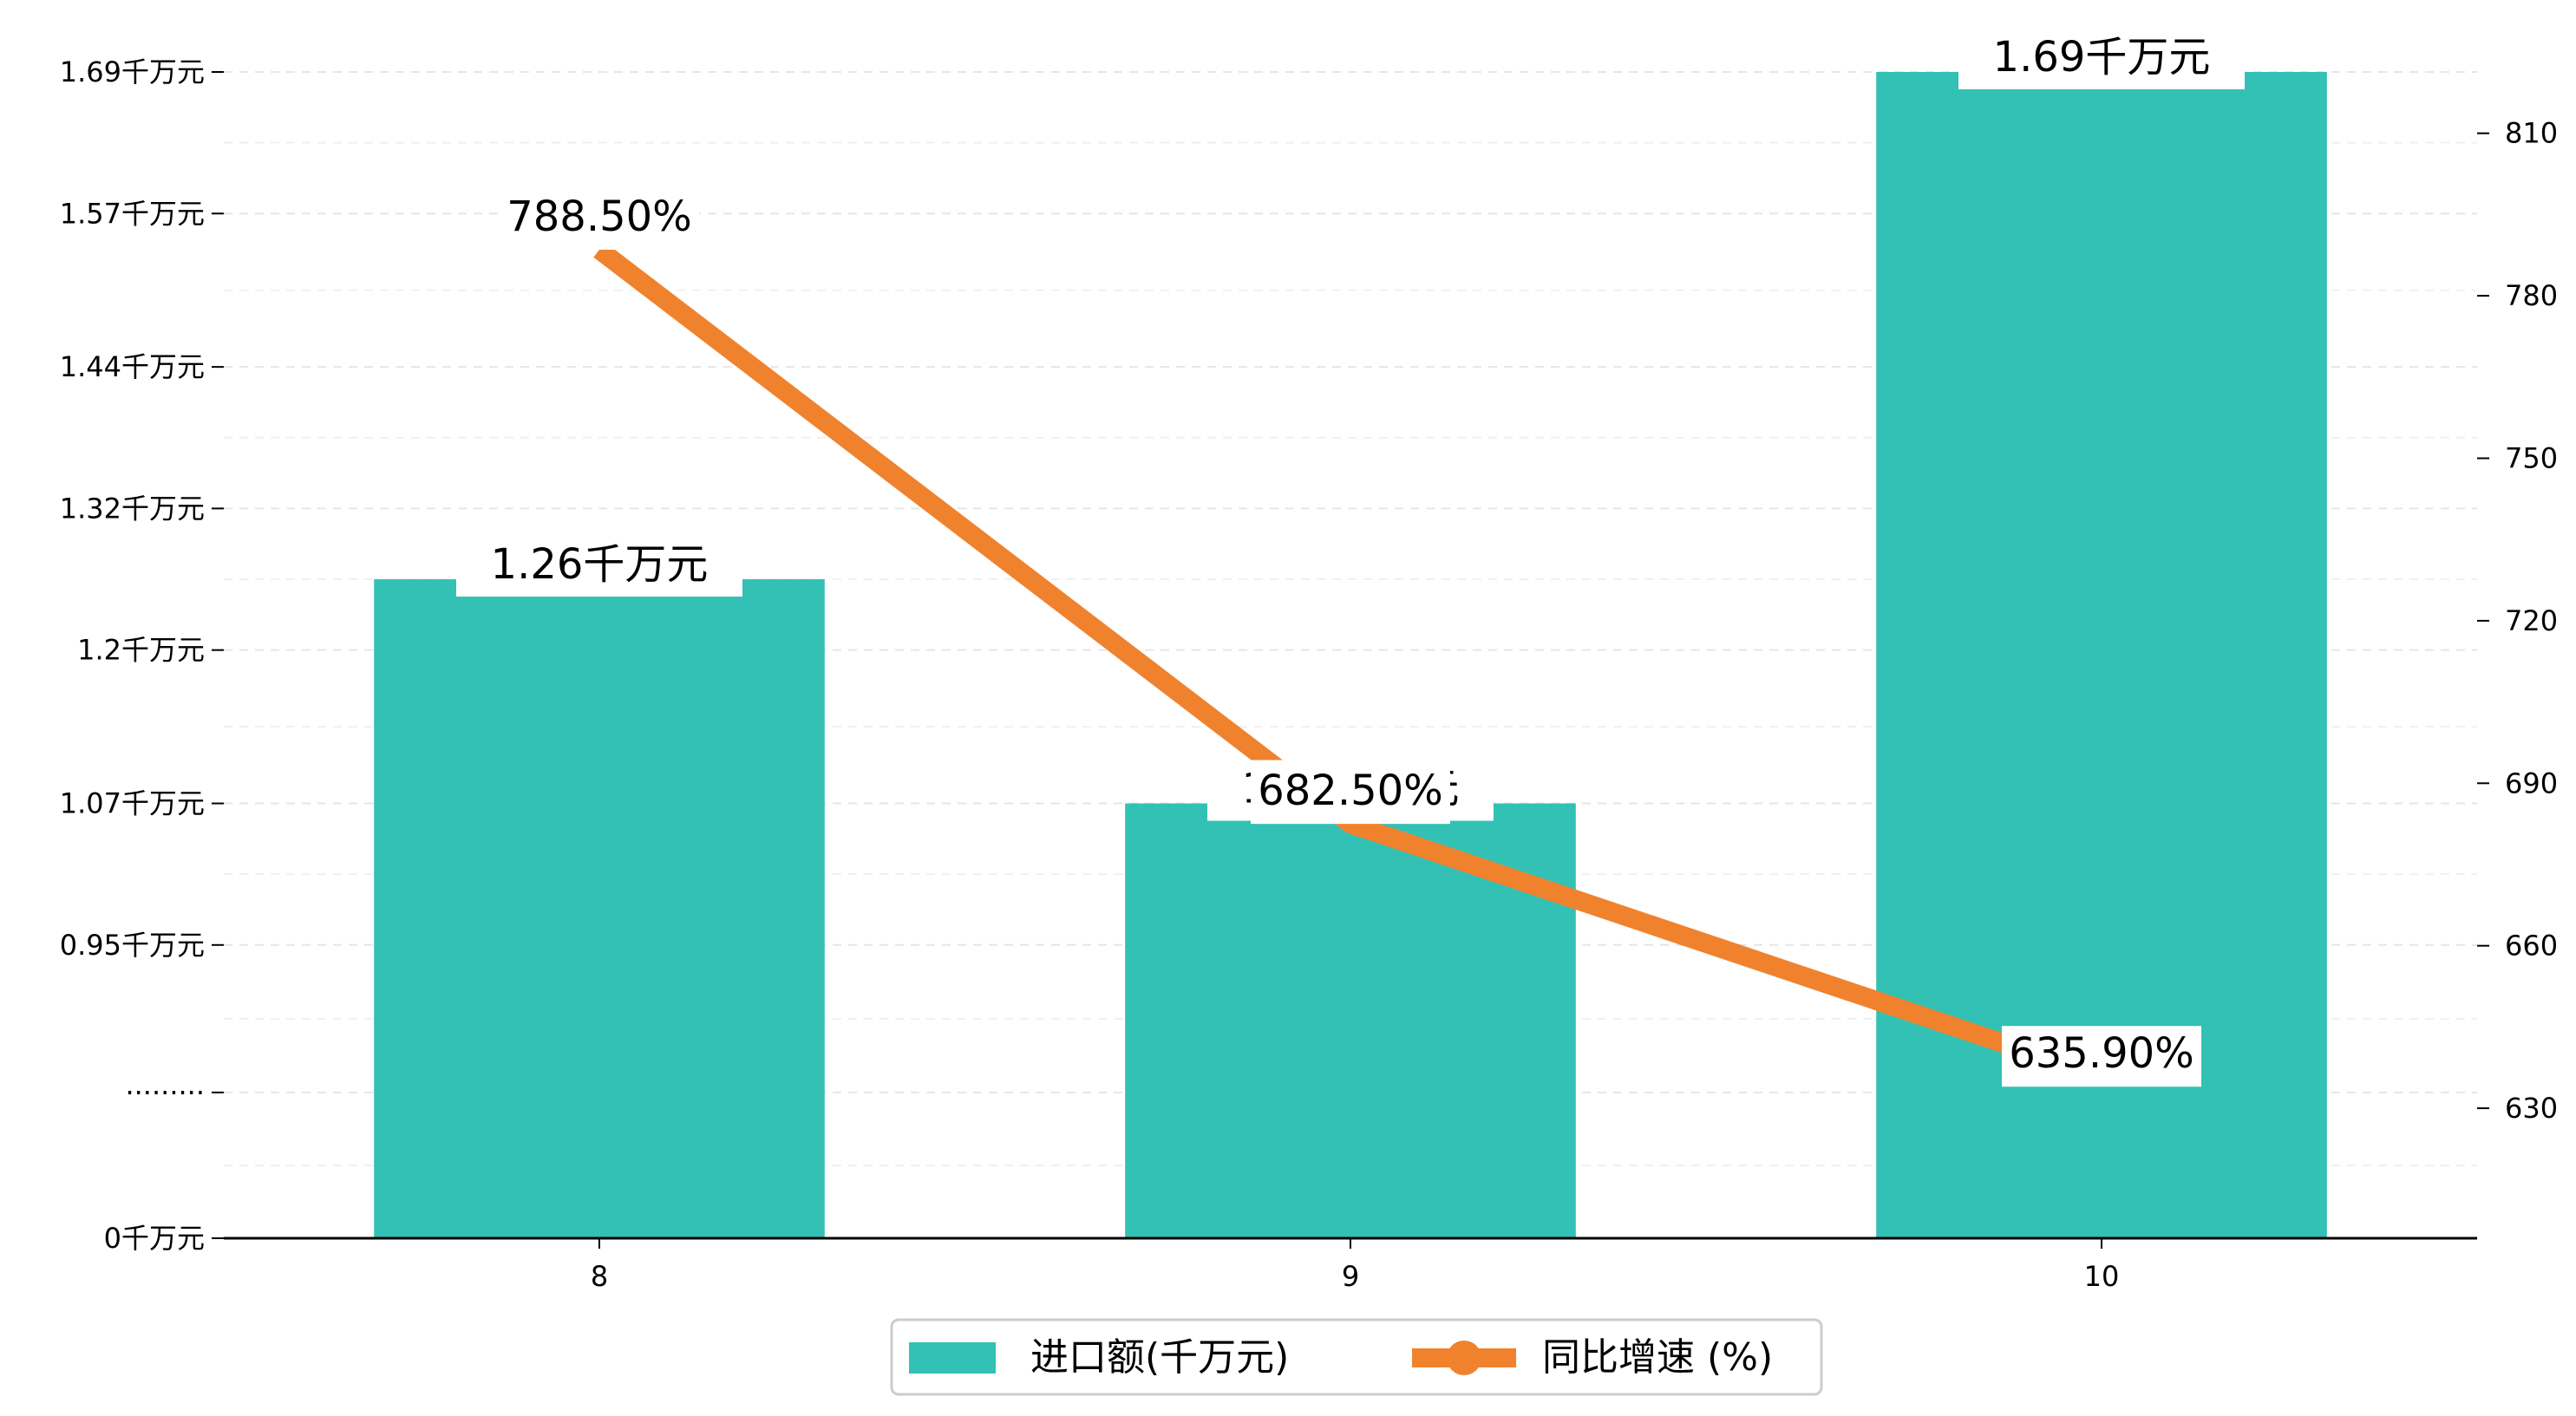 The image size is (2576, 1416). What do you see at coordinates (2531, 783) in the screenshot?
I see `y-right-tick-label: 690` at bounding box center [2531, 783].